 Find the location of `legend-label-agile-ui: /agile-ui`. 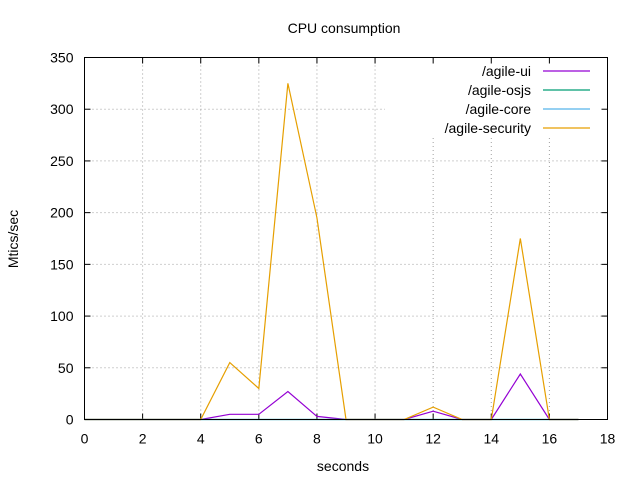

legend-label-agile-ui: /agile-ui is located at coordinates (506, 71).